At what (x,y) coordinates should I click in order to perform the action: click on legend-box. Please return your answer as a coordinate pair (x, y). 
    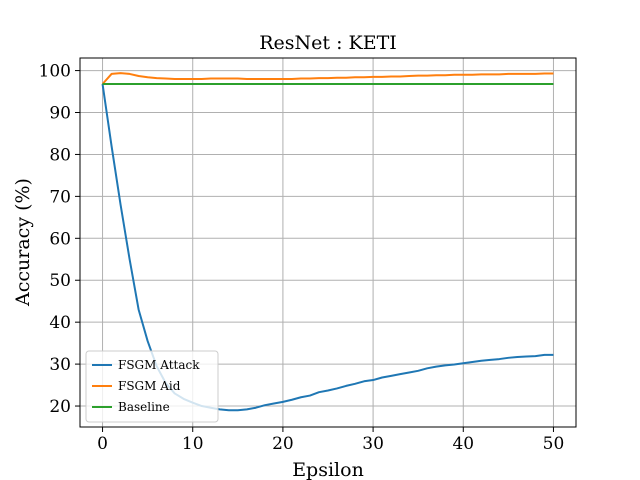
    Looking at the image, I should click on (152, 386).